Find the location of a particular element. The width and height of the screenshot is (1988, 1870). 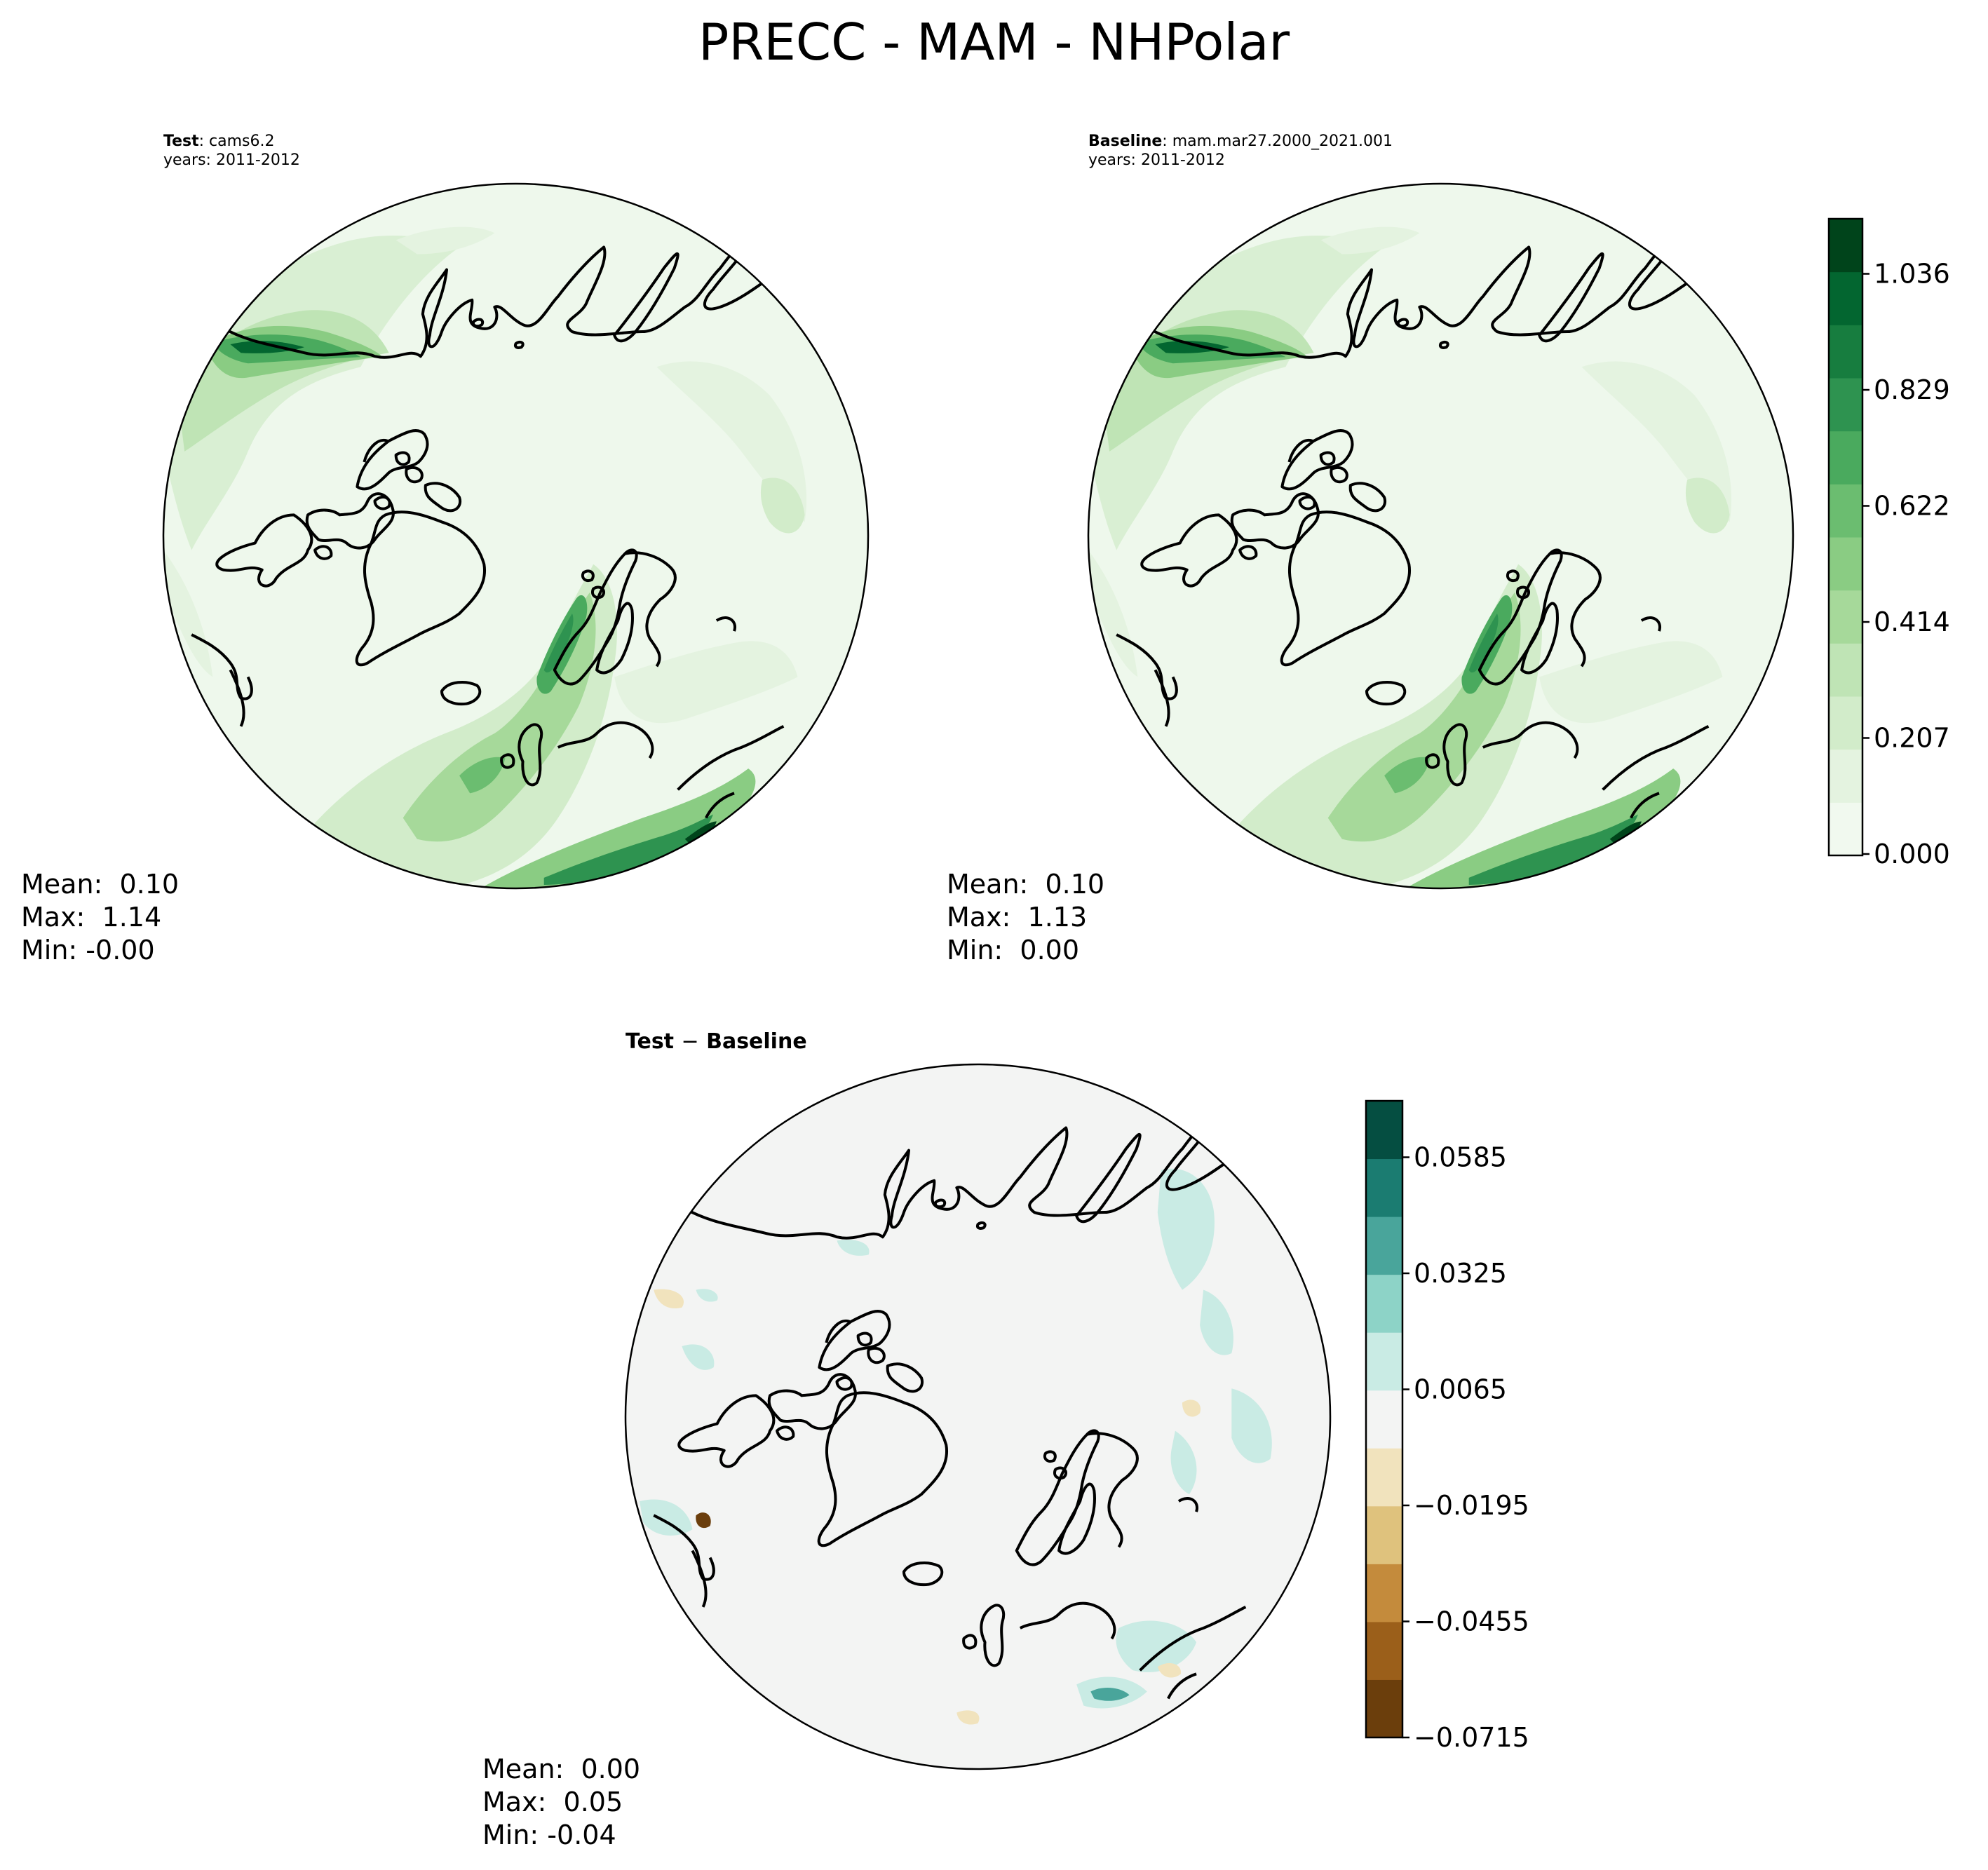

baseline-stat-min: Min: 0.00 is located at coordinates (1013, 951).